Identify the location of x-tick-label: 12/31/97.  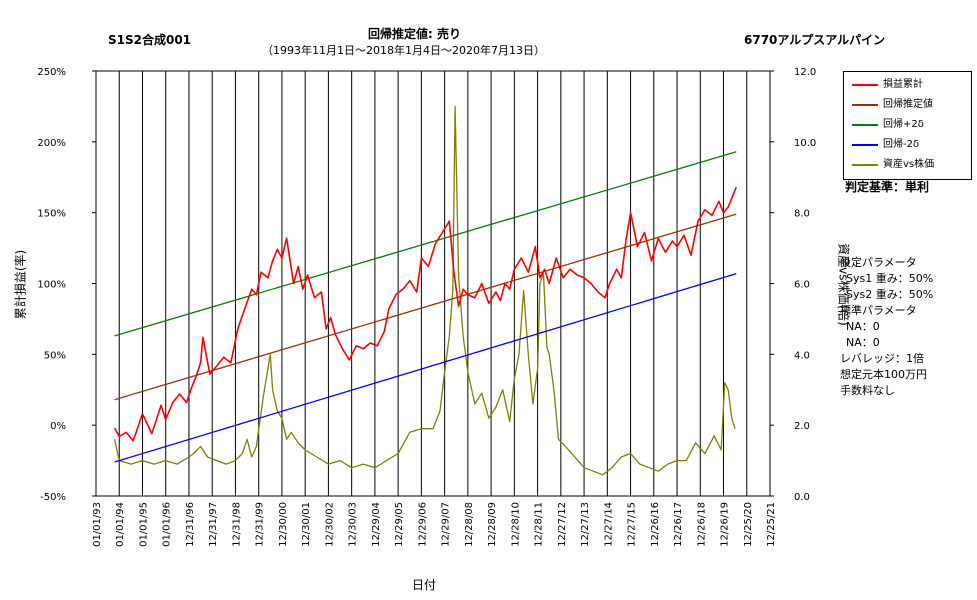
(213, 524).